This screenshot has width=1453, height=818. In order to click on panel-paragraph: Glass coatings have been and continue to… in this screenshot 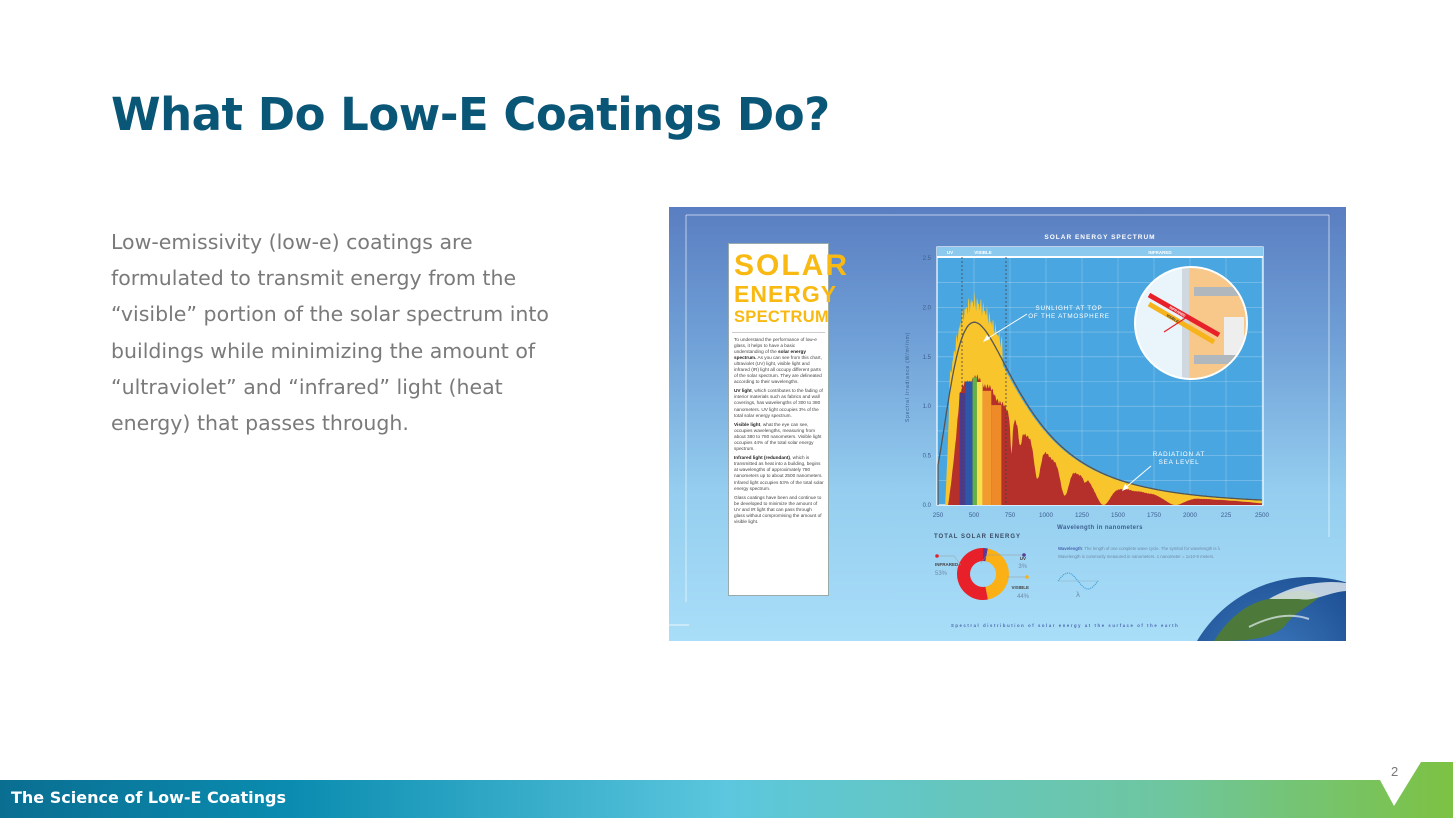, I will do `click(778, 509)`.